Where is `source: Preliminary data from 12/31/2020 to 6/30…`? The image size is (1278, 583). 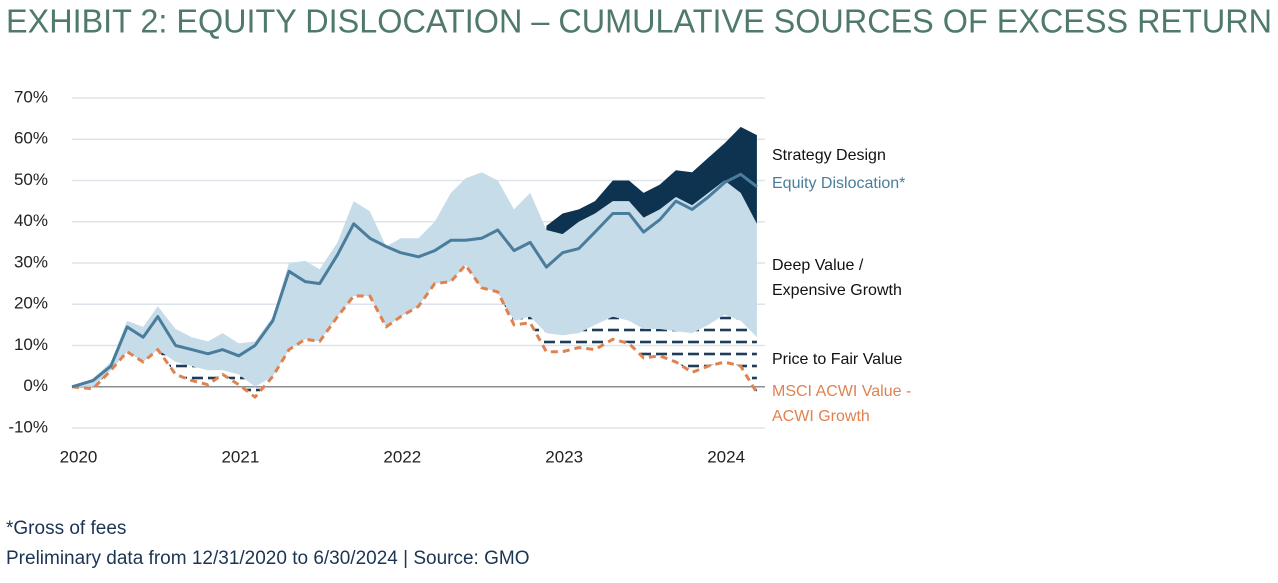 source: Preliminary data from 12/31/2020 to 6/30… is located at coordinates (268, 558).